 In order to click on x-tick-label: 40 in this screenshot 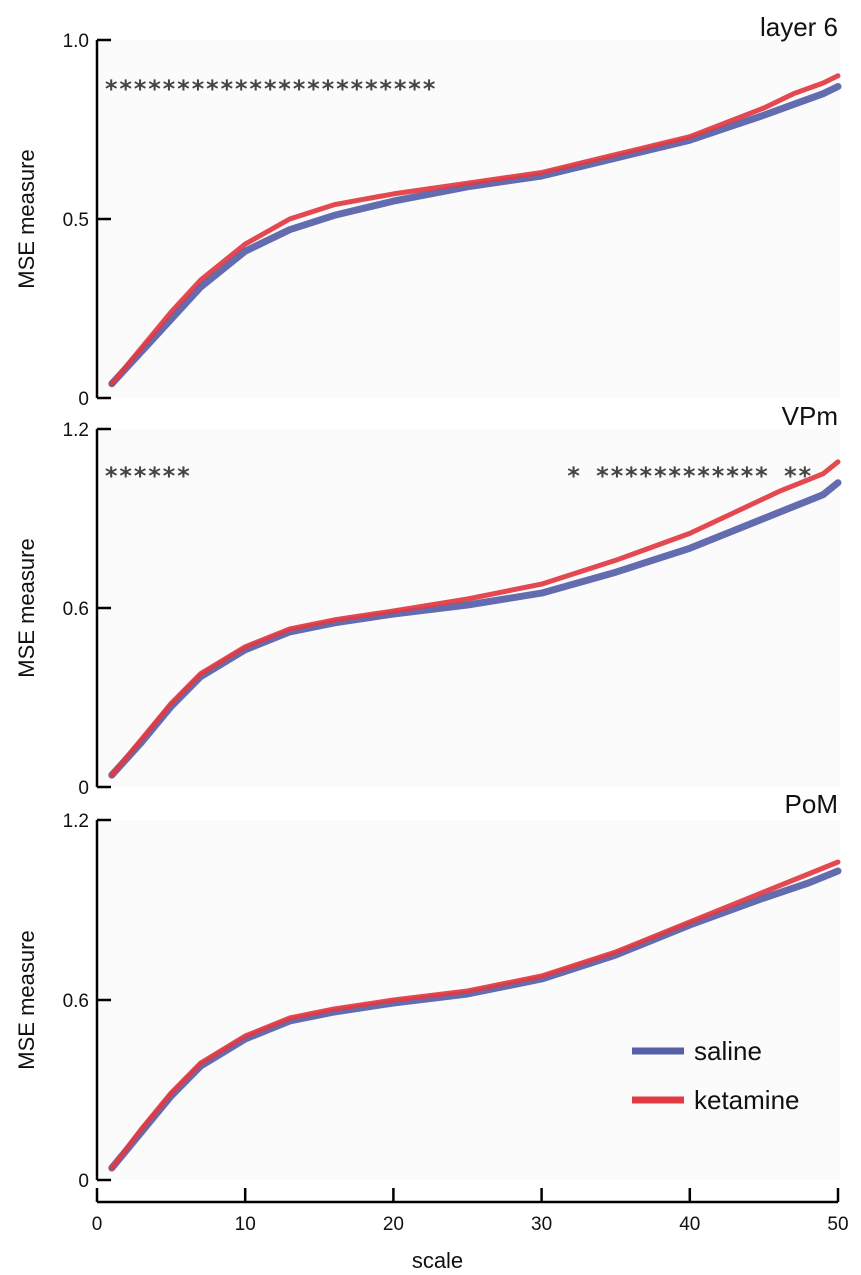, I will do `click(689, 1224)`.